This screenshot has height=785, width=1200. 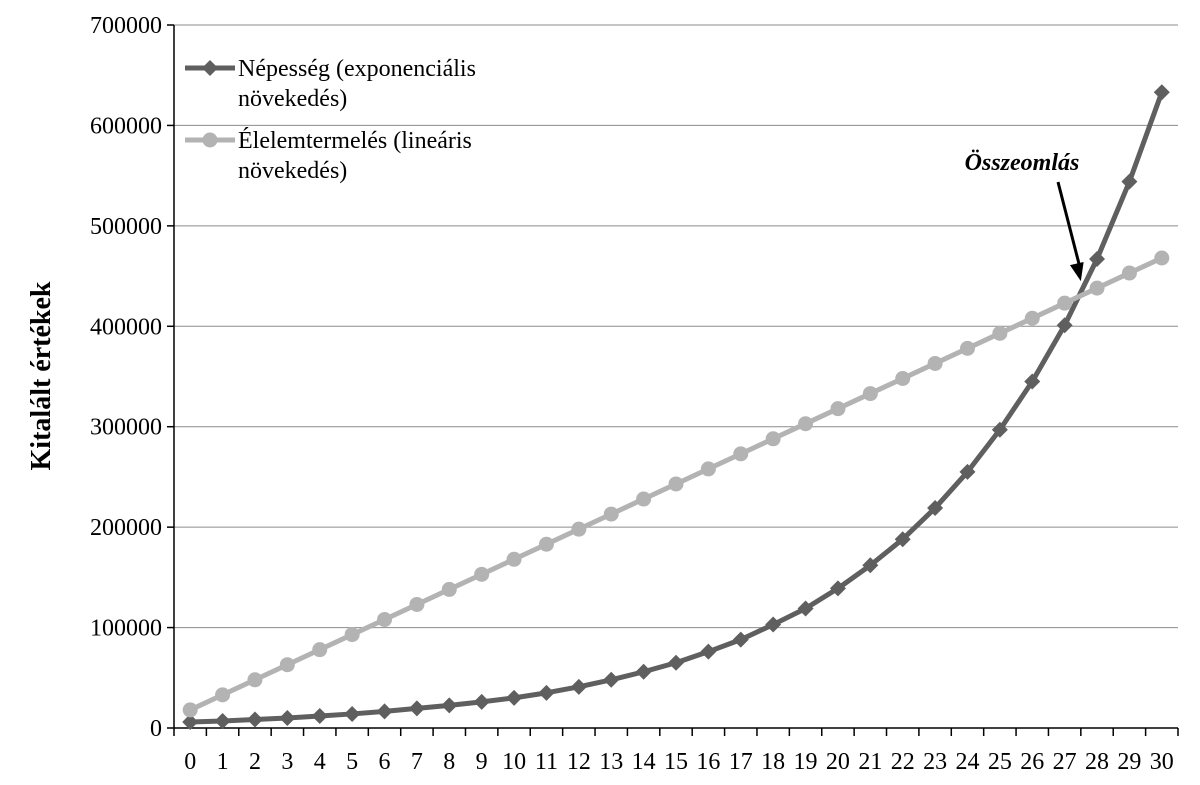 I want to click on x-tick-label: 6, so click(x=385, y=762).